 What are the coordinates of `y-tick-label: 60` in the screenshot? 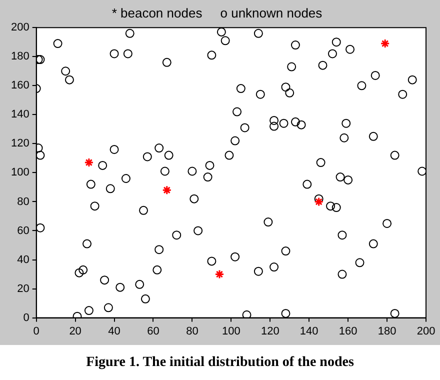 It's located at (23, 230).